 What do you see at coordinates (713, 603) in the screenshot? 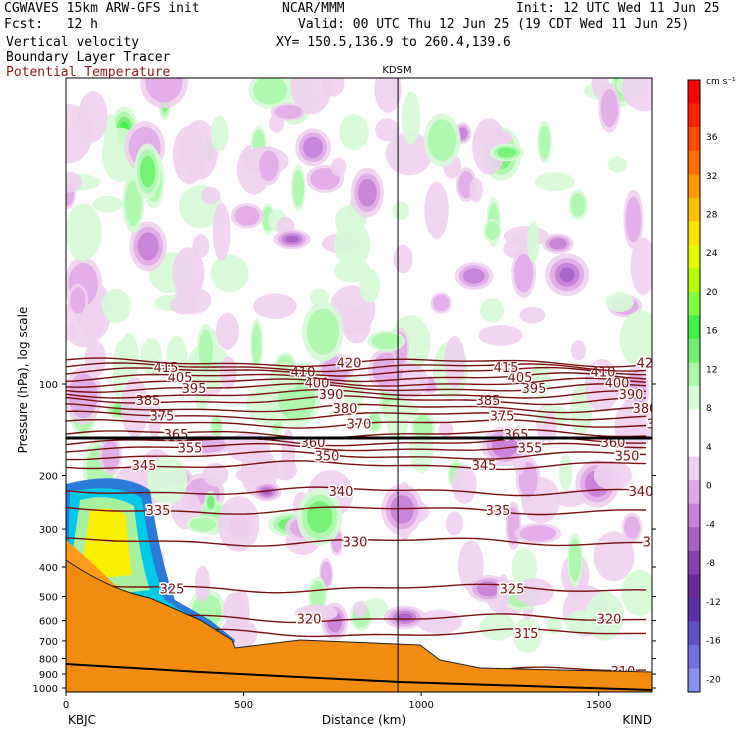
I see `colorbar-label: -12` at bounding box center [713, 603].